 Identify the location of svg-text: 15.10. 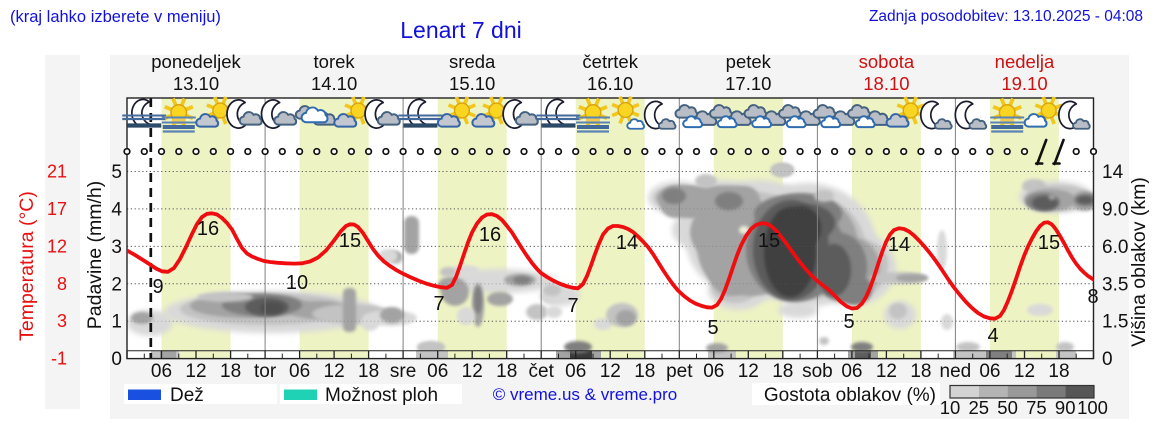
(472, 83).